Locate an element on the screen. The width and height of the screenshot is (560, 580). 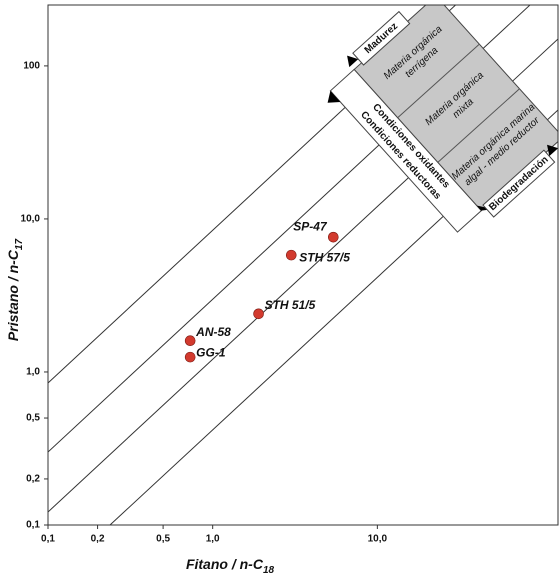
x-tick-label: 0,5 is located at coordinates (163, 539).